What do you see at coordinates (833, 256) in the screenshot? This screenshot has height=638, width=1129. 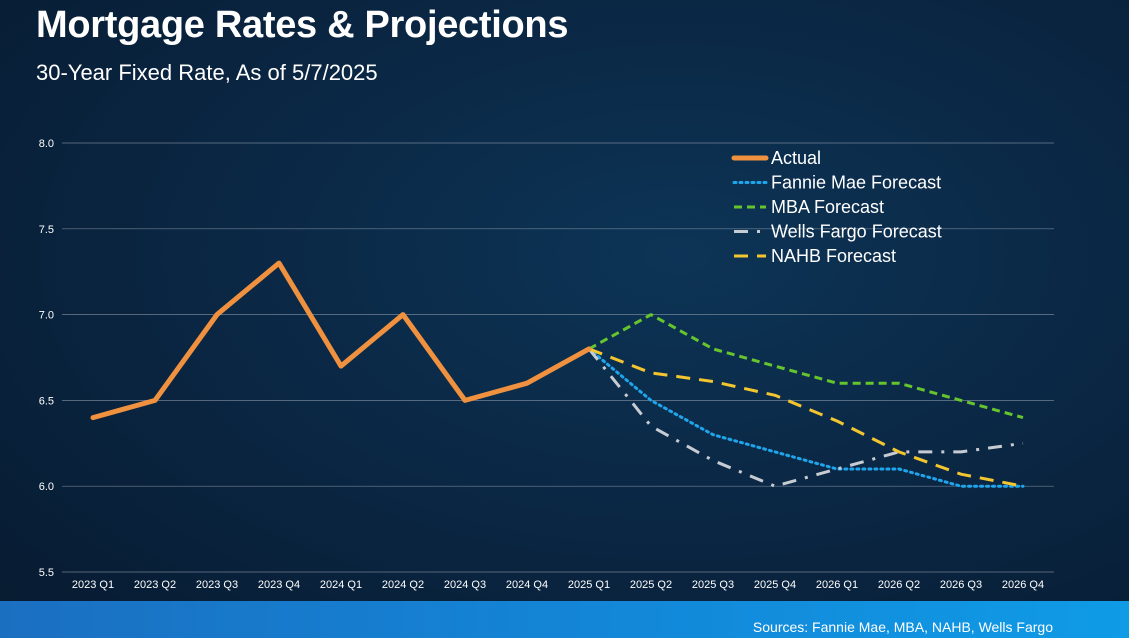 I see `legend-label: NAHB Forecast` at bounding box center [833, 256].